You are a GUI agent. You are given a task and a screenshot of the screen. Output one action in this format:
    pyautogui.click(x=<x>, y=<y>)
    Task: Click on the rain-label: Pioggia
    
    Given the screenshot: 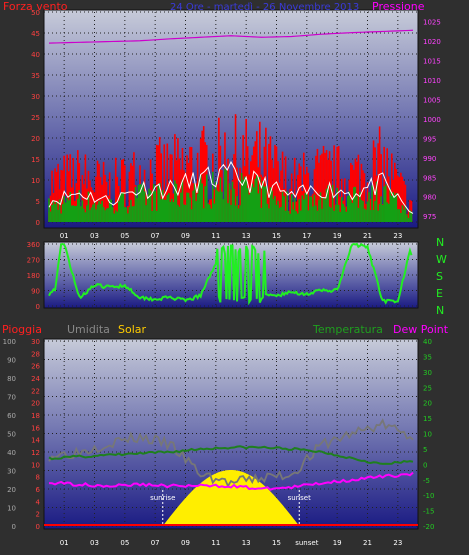 What is the action you would take?
    pyautogui.click(x=22, y=329)
    